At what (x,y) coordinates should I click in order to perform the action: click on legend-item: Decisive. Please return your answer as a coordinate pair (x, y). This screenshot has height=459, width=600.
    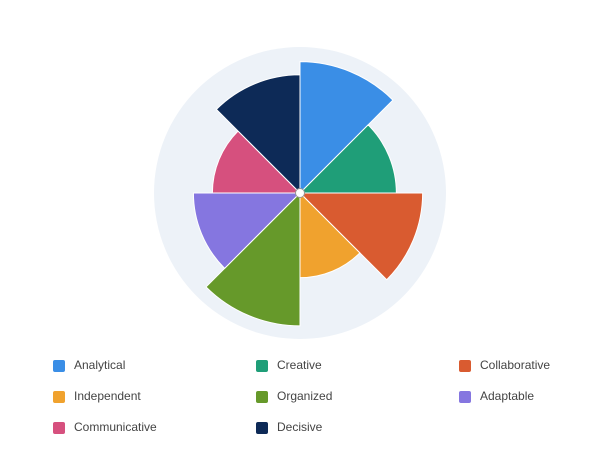
    Looking at the image, I should click on (289, 427).